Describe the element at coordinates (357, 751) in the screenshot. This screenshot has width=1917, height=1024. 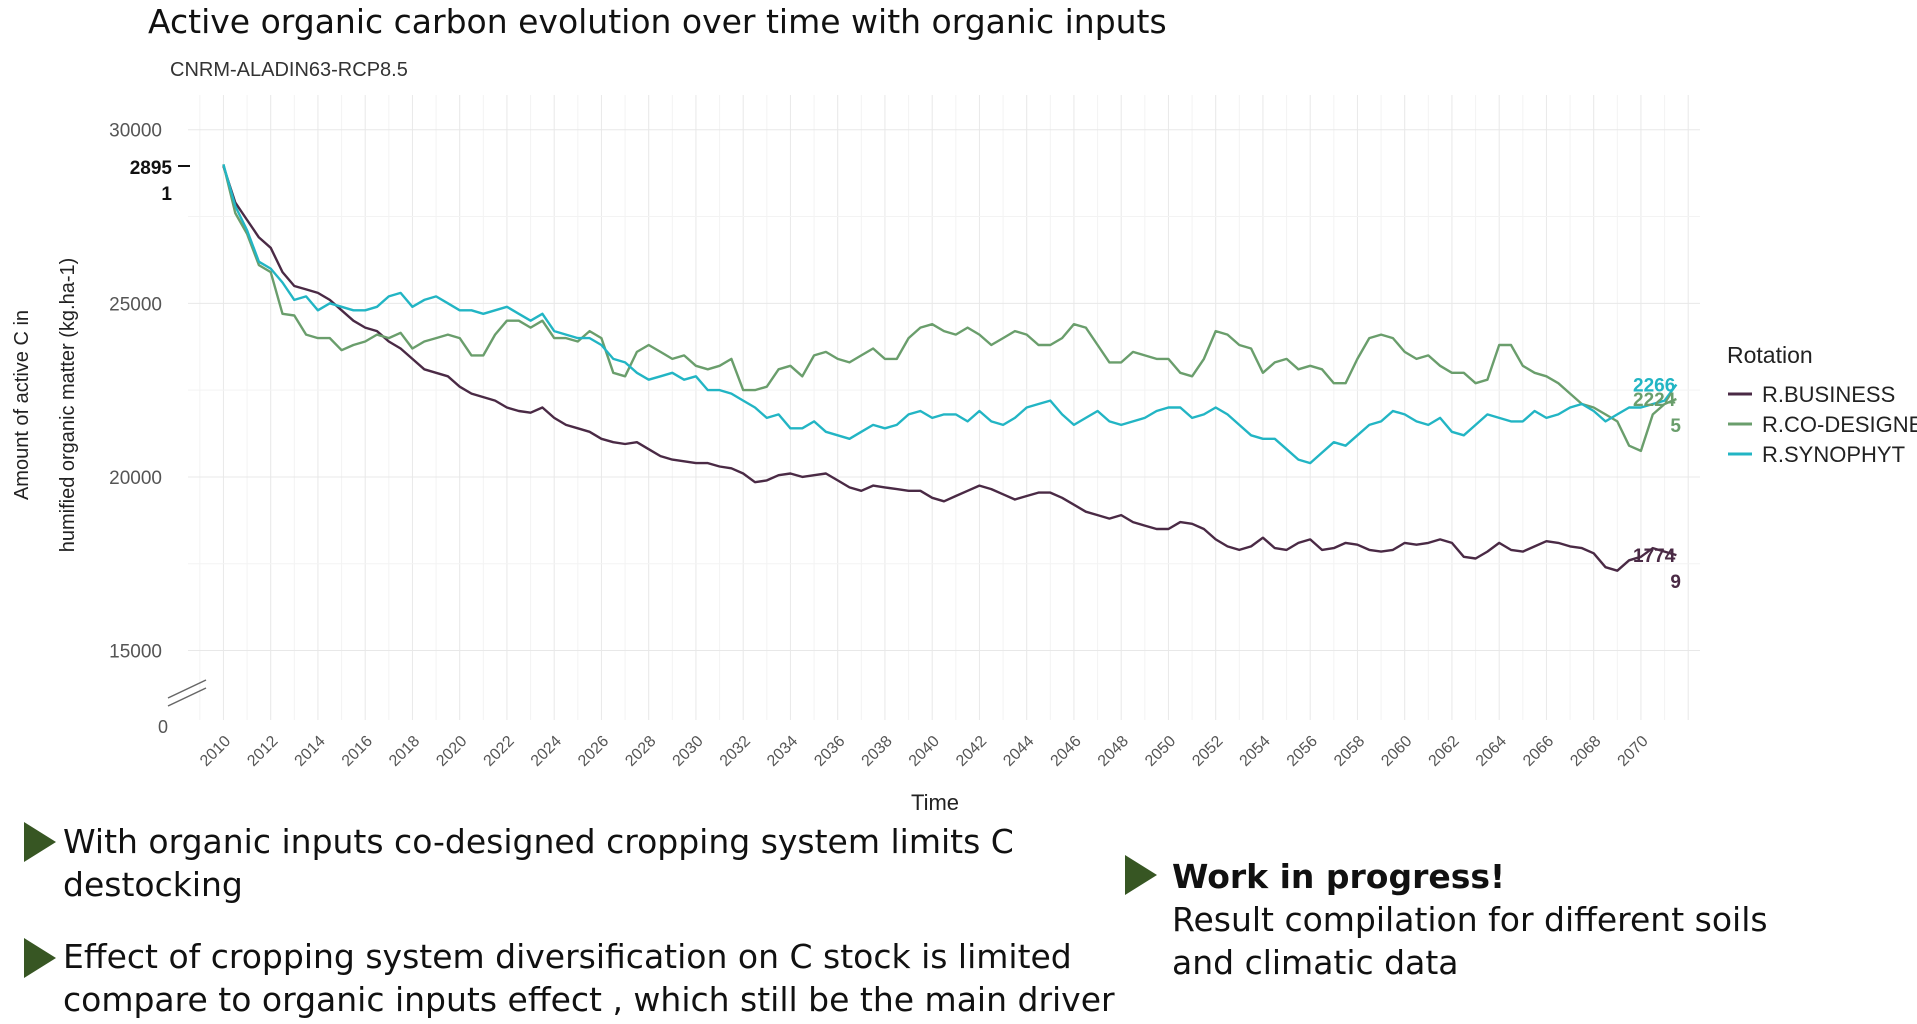
I see `x-tick-label: 2016` at that location.